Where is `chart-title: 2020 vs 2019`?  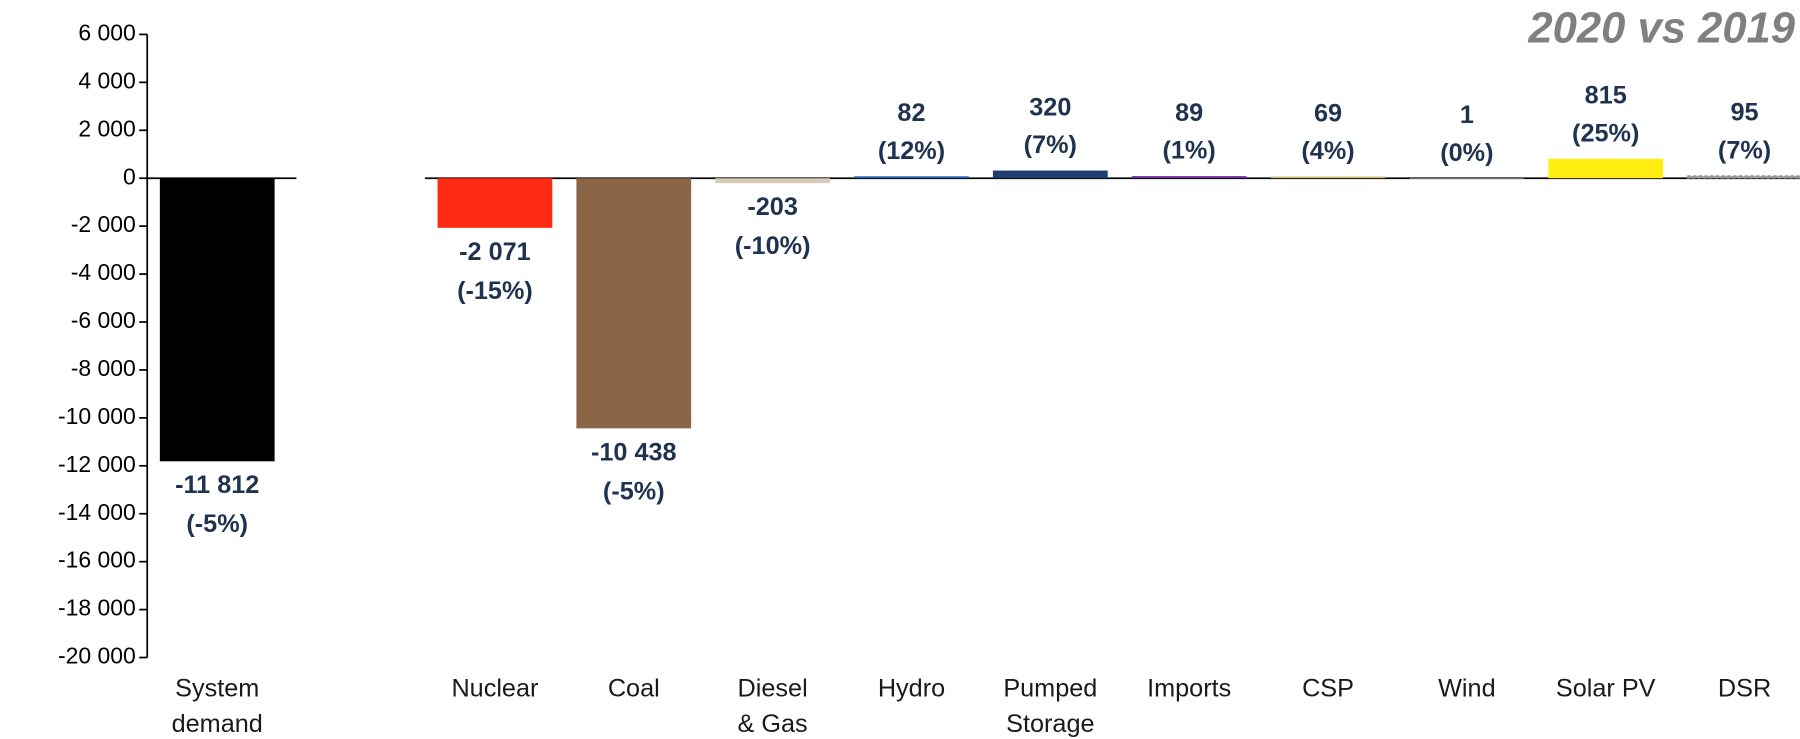
chart-title: 2020 vs 2019 is located at coordinates (1661, 28).